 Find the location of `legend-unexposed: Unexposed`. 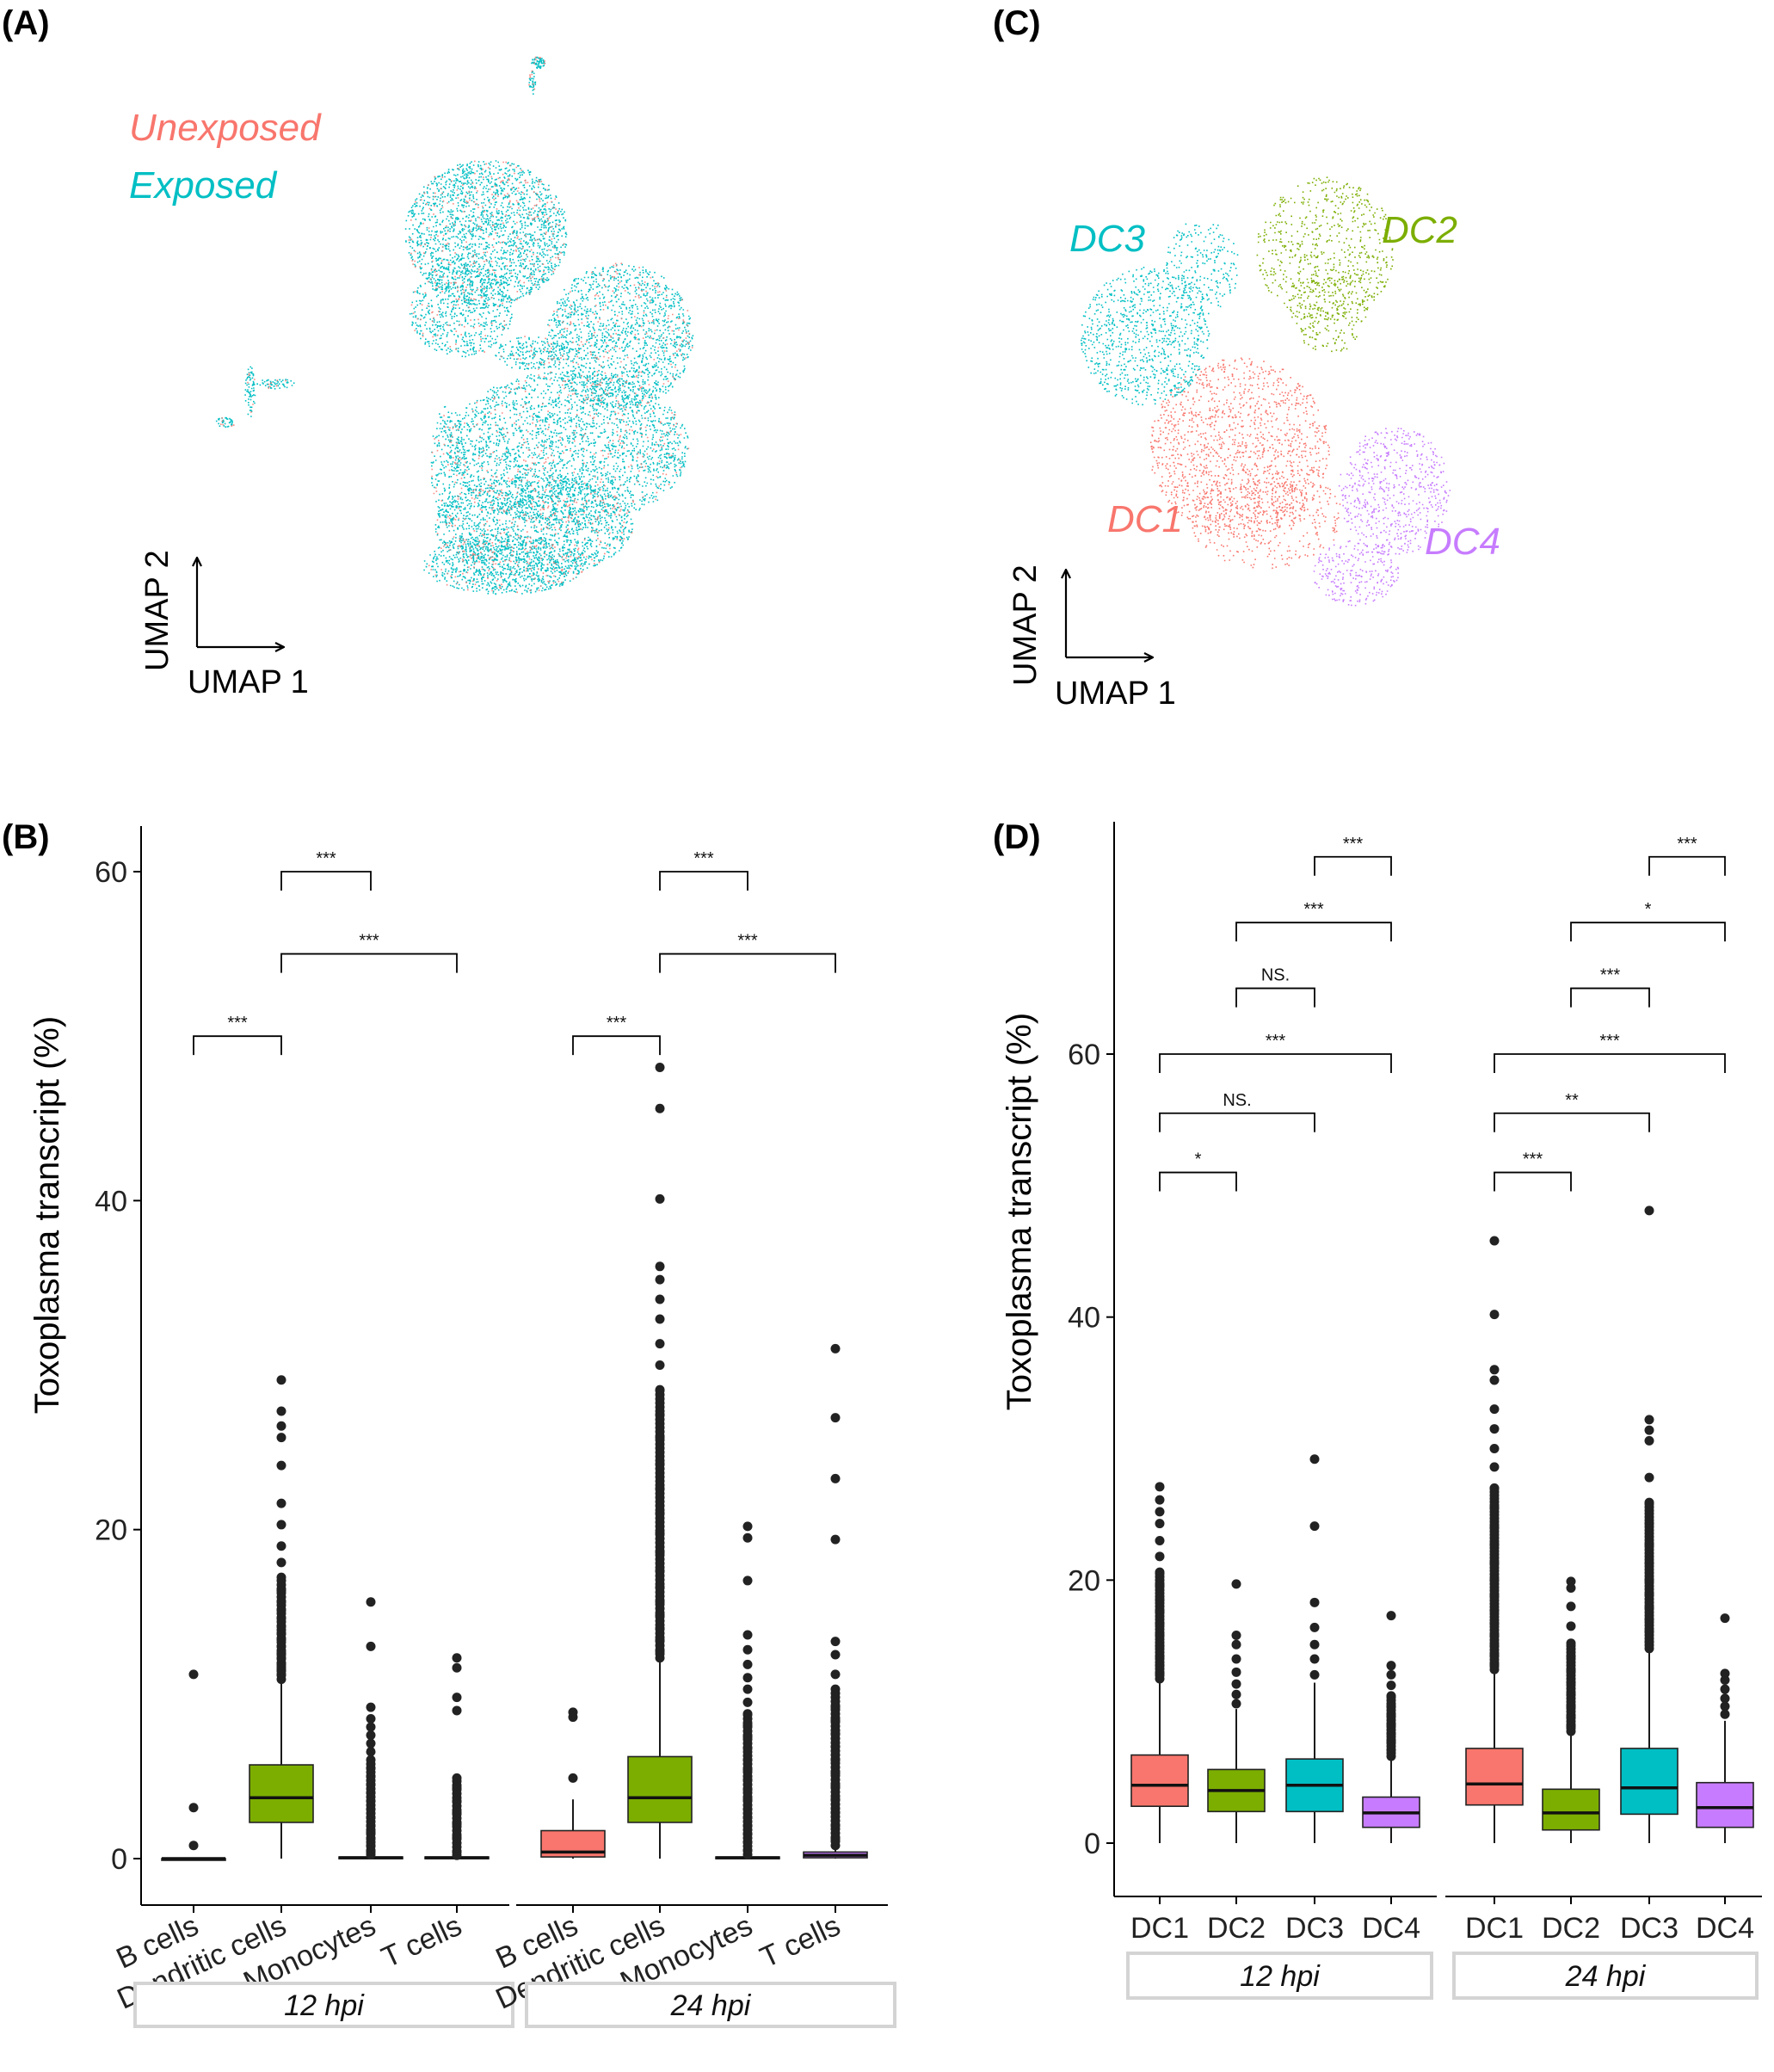

legend-unexposed: Unexposed is located at coordinates (225, 128).